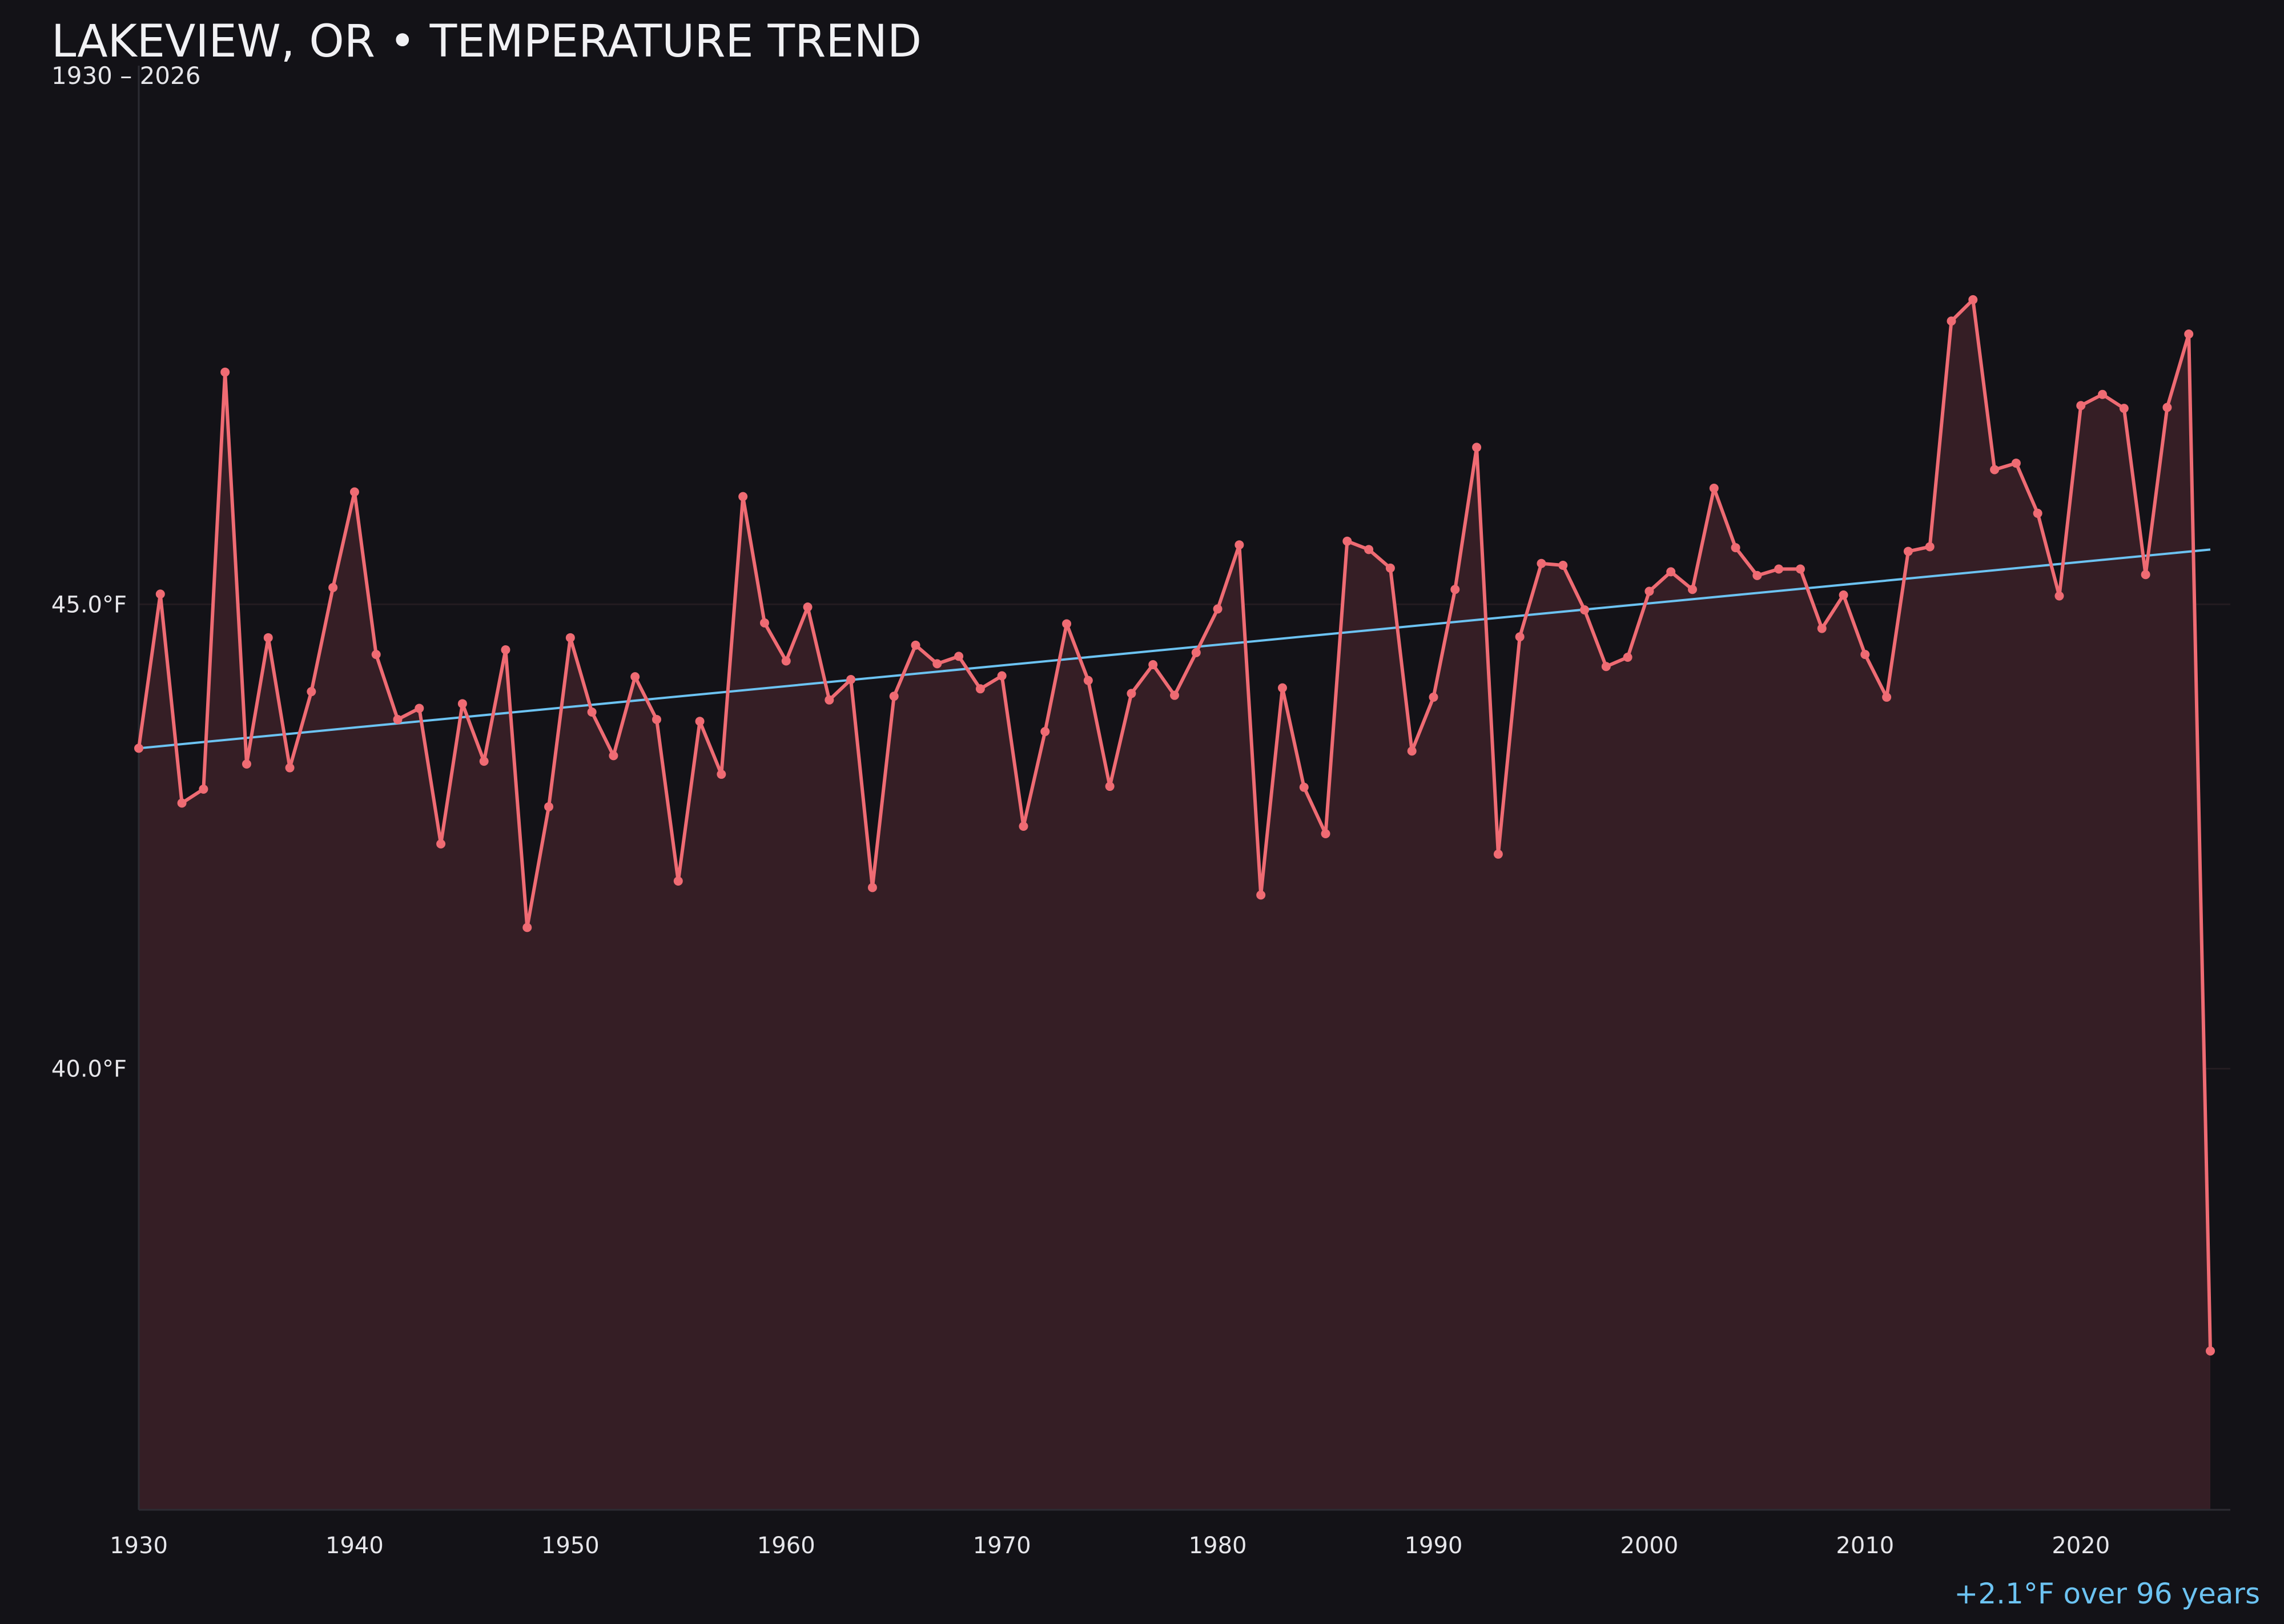 The height and width of the screenshot is (1624, 2284). I want to click on data-point-1999, so click(1627, 657).